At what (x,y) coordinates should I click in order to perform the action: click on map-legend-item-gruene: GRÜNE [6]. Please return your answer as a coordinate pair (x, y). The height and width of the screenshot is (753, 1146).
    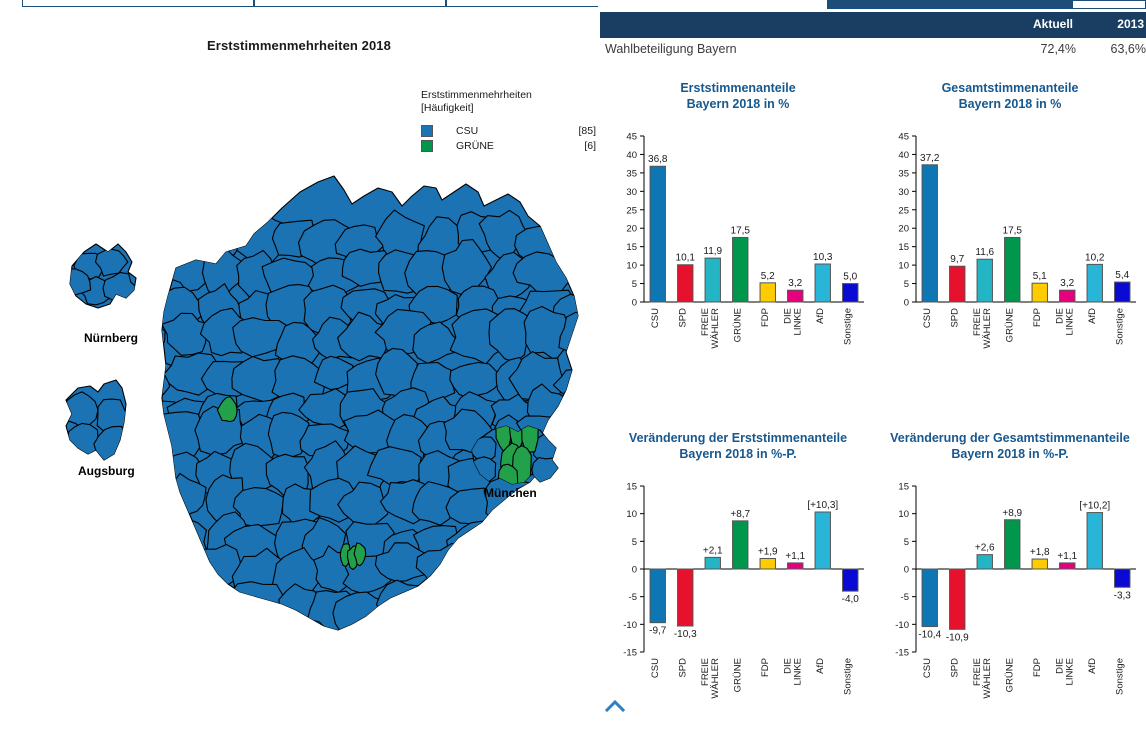
    Looking at the image, I should click on (508, 145).